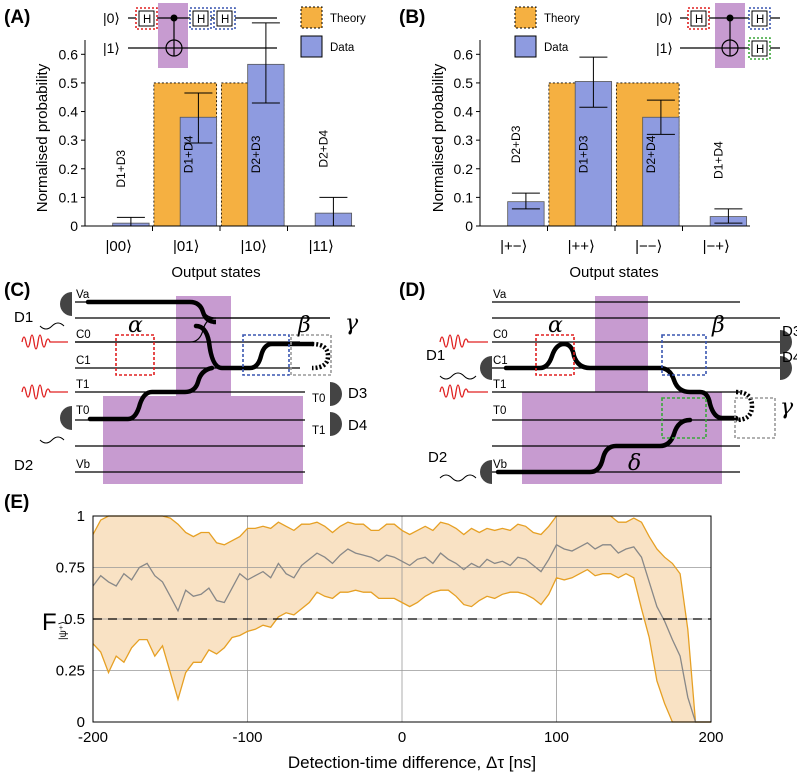 This screenshot has width=797, height=774. What do you see at coordinates (718, 325) in the screenshot?
I see `beta-d: β` at bounding box center [718, 325].